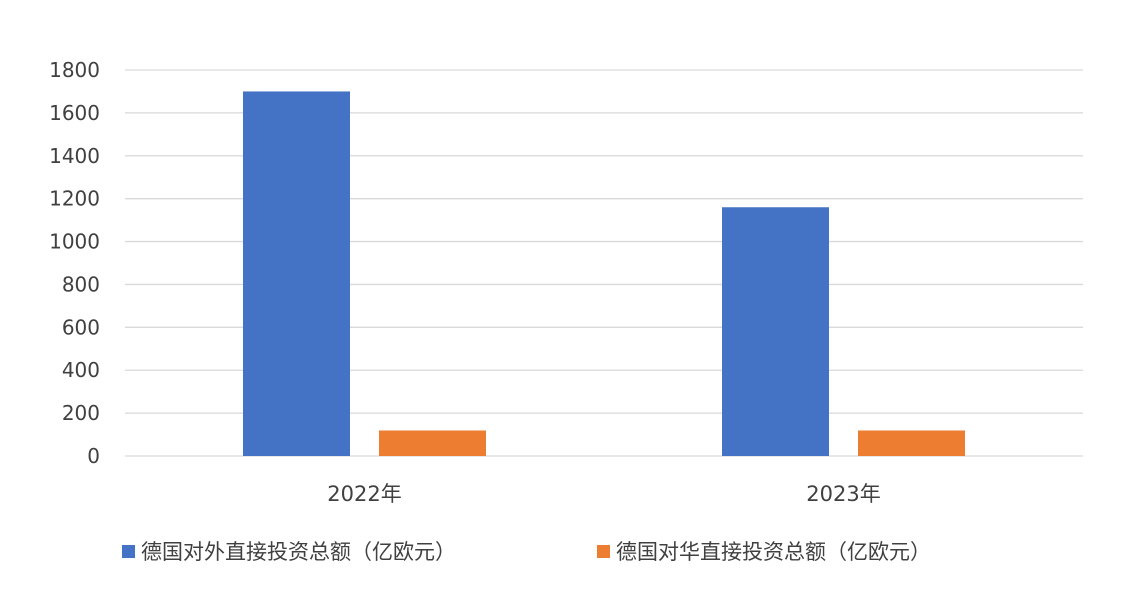 The height and width of the screenshot is (603, 1121). I want to click on y-tick-label: 1000, so click(74, 242).